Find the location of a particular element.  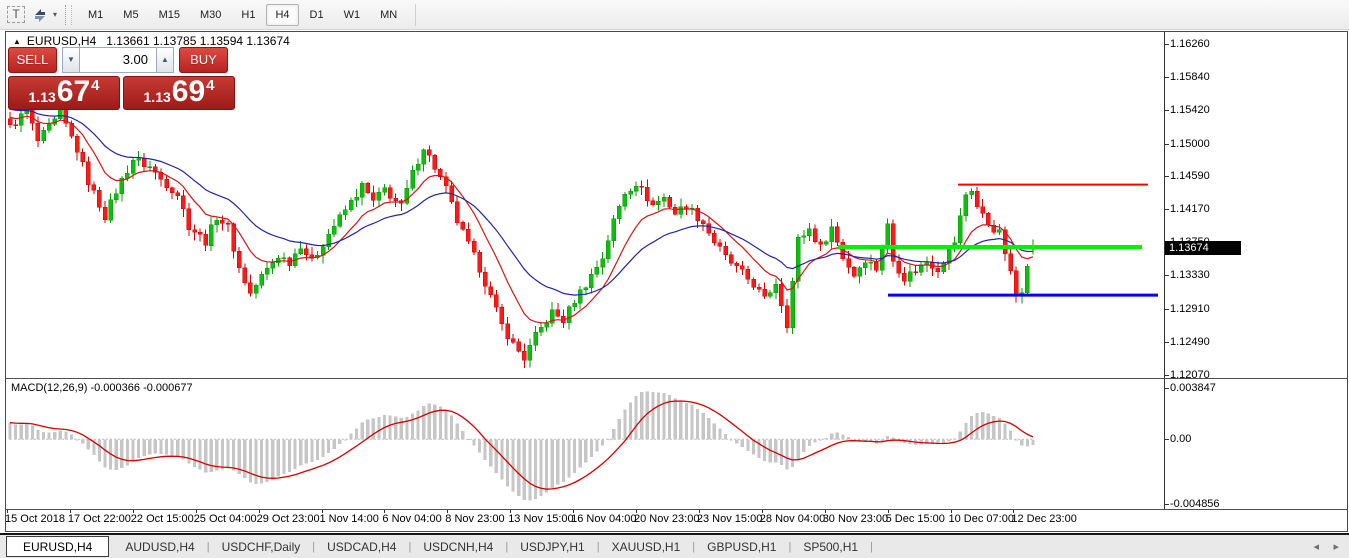

time-axis-label: 12 Dec 23:00 is located at coordinates (1044, 519).